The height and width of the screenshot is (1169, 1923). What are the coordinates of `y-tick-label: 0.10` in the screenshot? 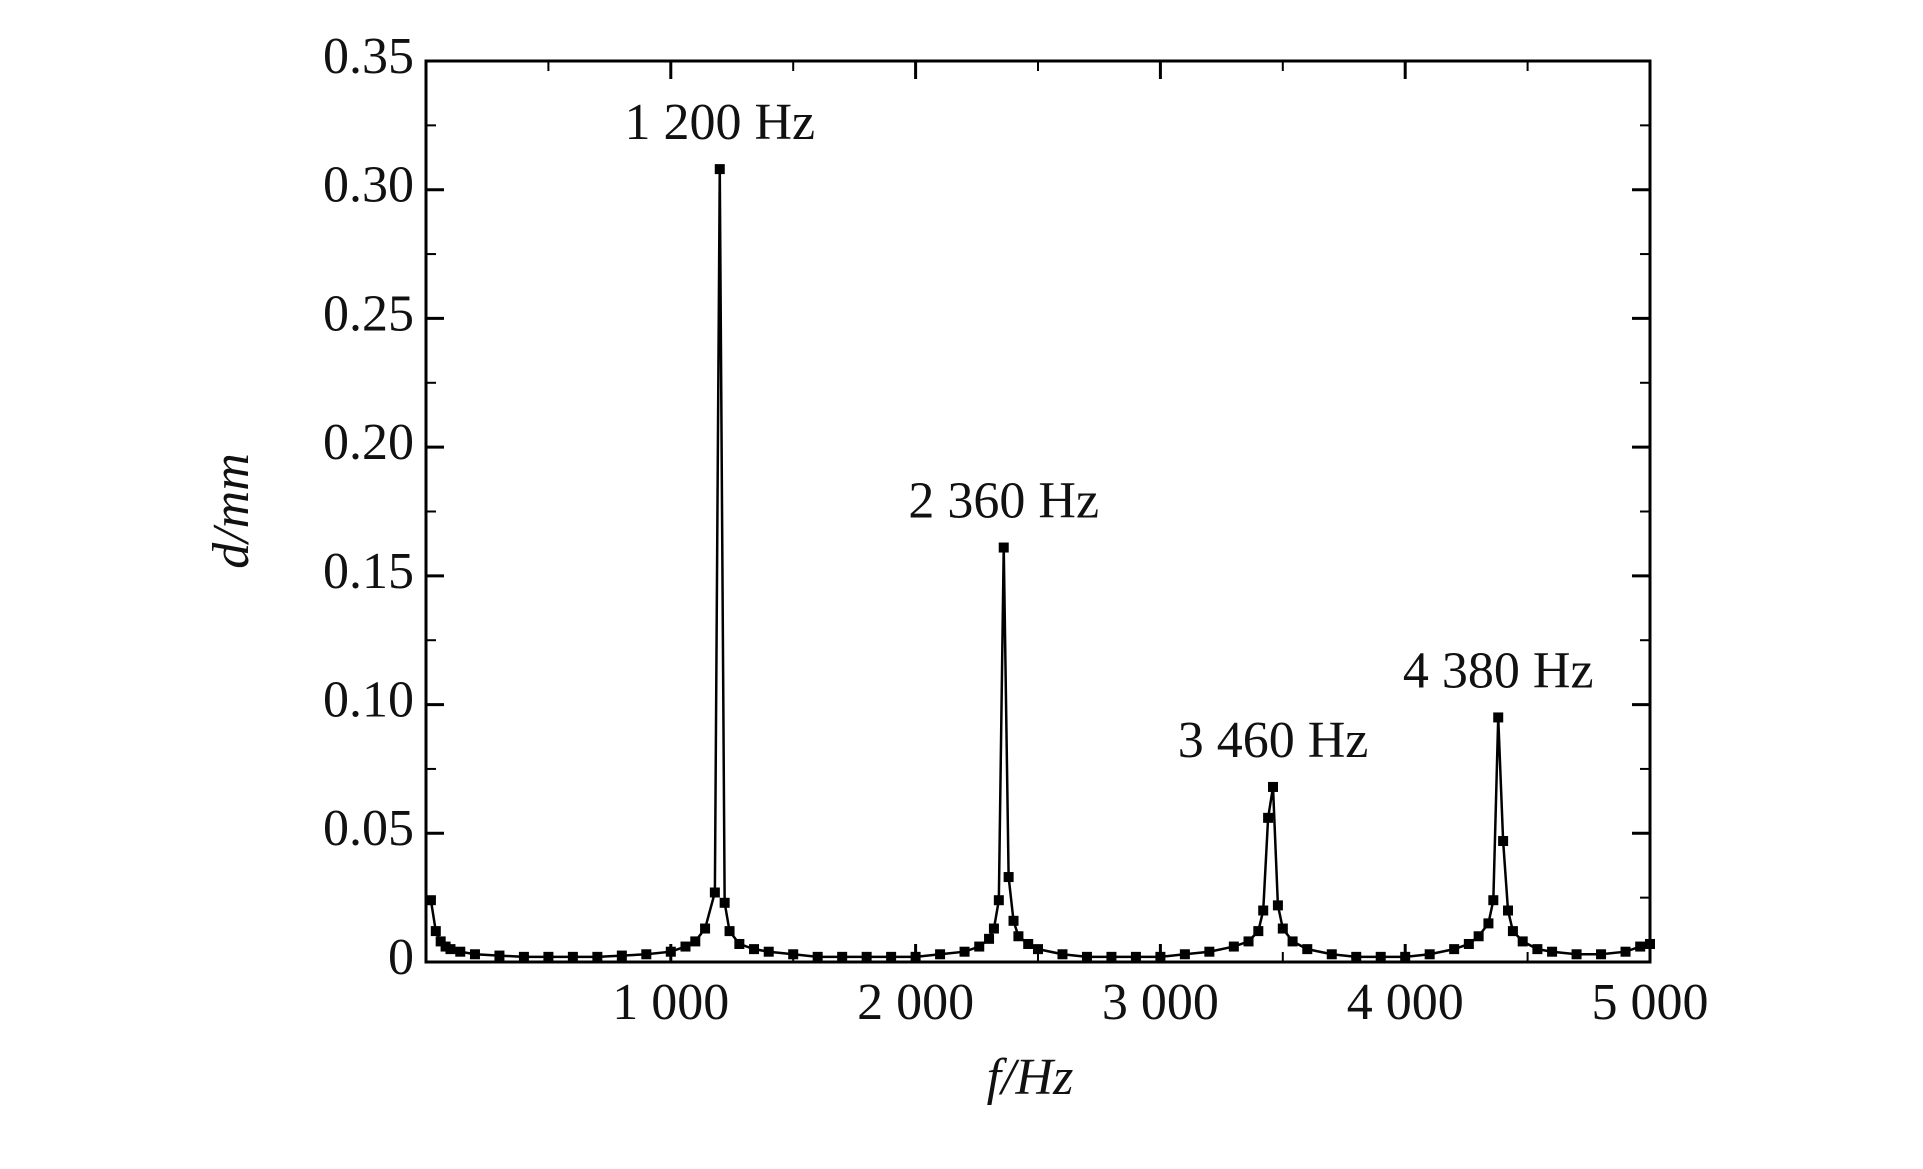 It's located at (368, 700).